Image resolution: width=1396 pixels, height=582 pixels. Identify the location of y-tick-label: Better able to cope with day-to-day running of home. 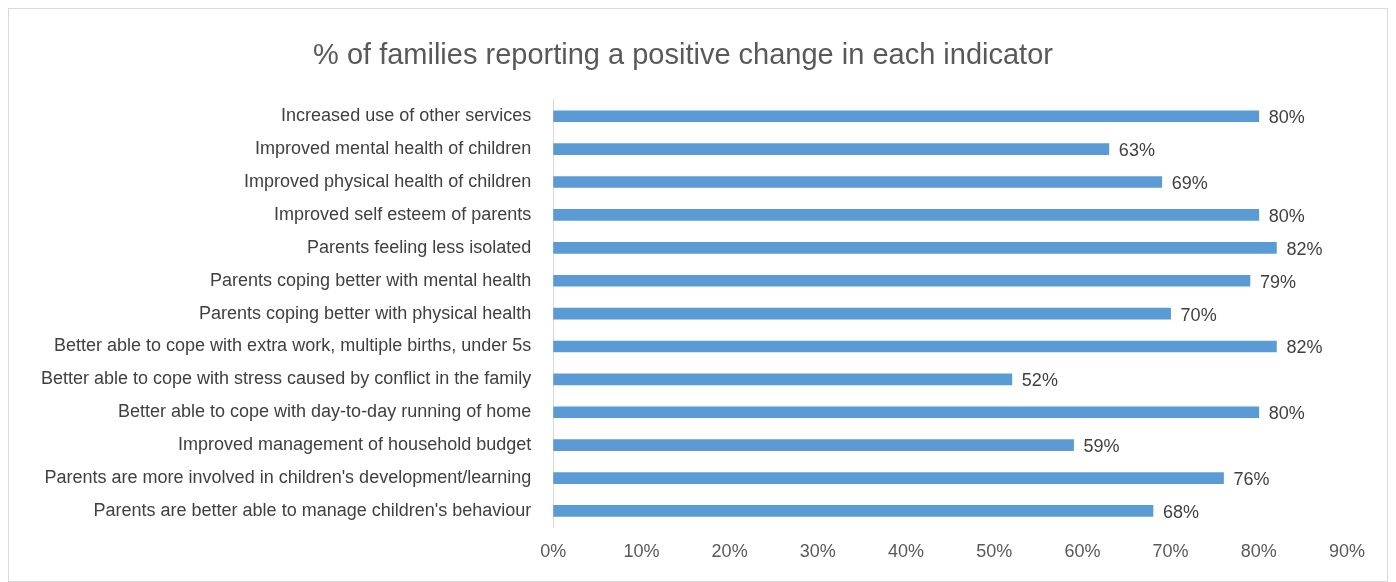
(324, 411).